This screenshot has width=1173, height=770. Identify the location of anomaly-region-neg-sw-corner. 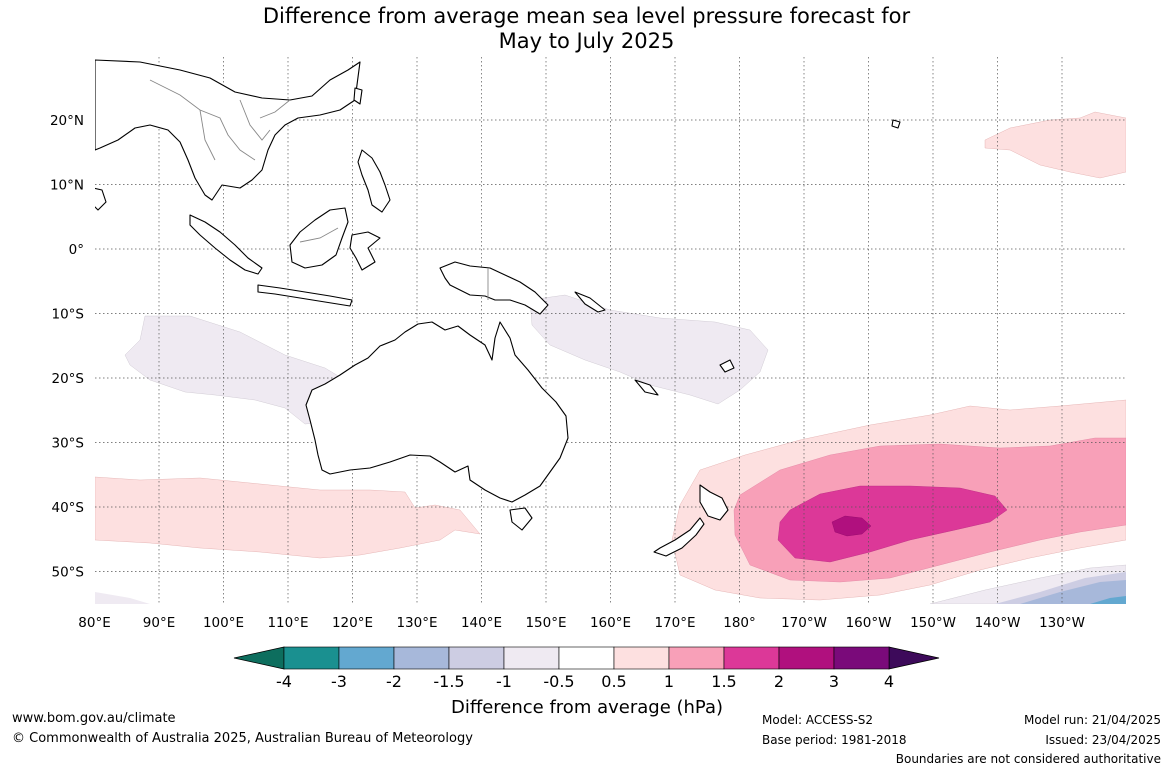
(122, 598).